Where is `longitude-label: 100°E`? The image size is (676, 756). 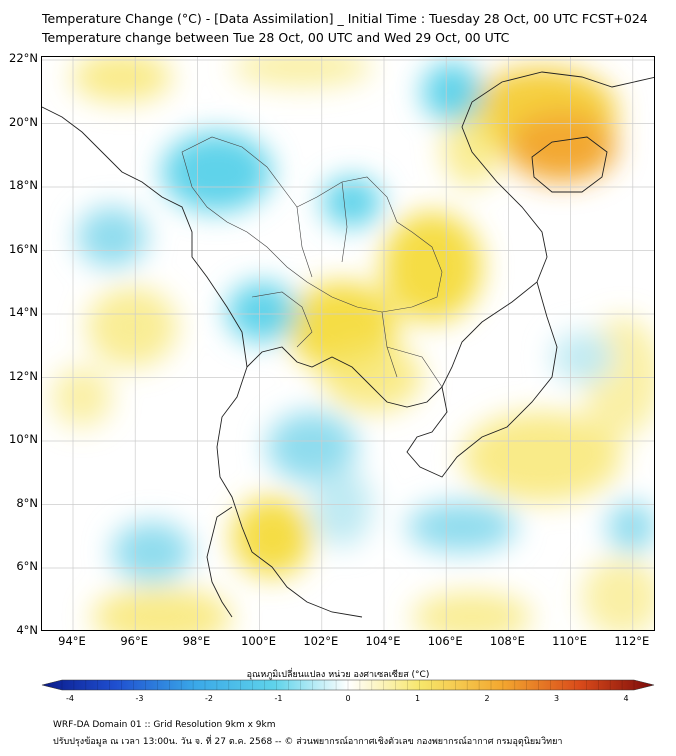 longitude-label: 100°E is located at coordinates (259, 641).